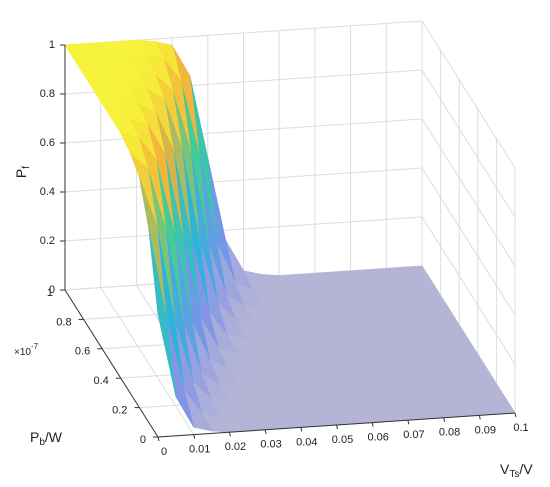 This screenshot has width=550, height=487. What do you see at coordinates (52, 45) in the screenshot?
I see `z-tick-label: 1` at bounding box center [52, 45].